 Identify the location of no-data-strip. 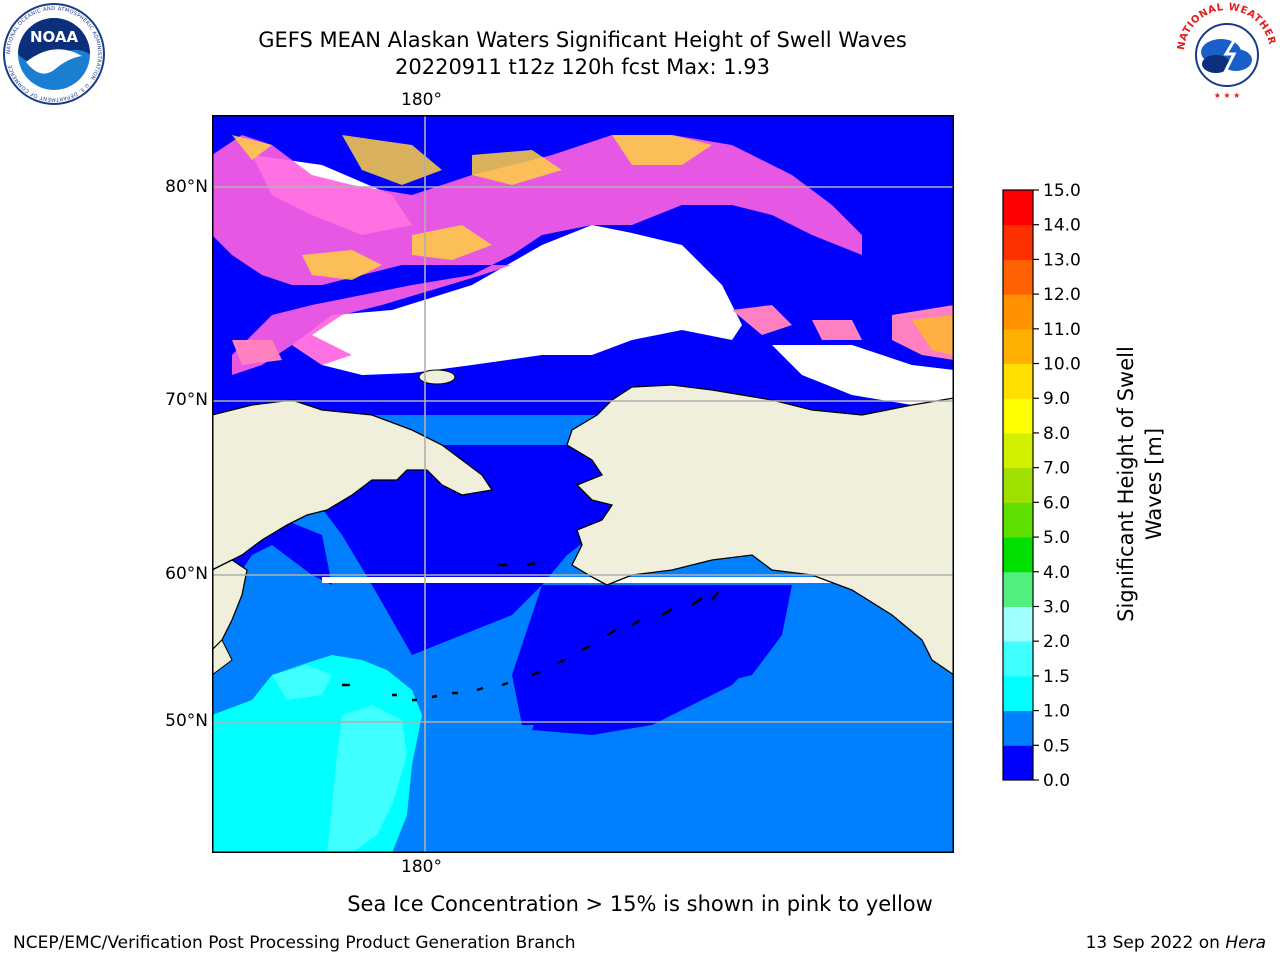
(638, 580).